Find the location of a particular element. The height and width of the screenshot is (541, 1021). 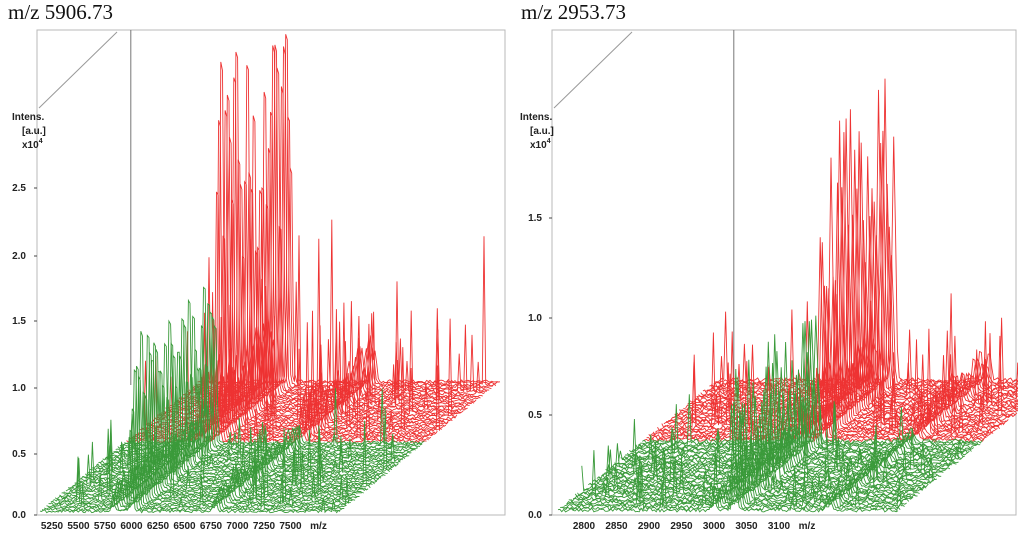

x-tick-label: 2950 is located at coordinates (681, 526).